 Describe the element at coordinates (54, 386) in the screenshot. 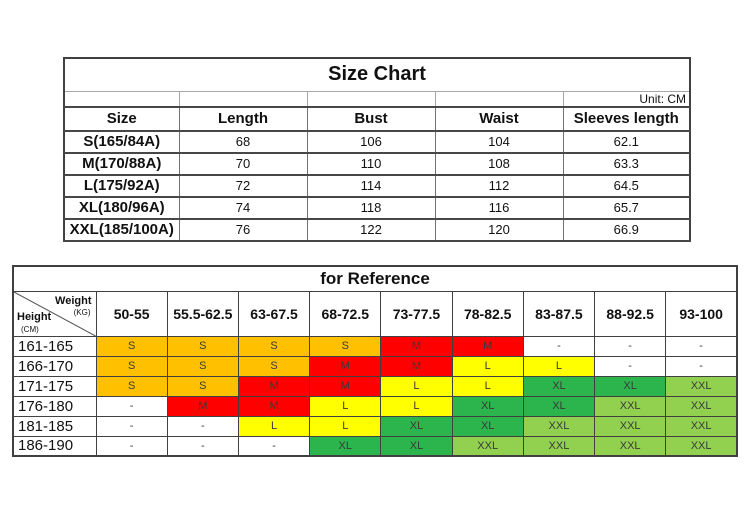

I see `height-row-label: 171-175` at that location.